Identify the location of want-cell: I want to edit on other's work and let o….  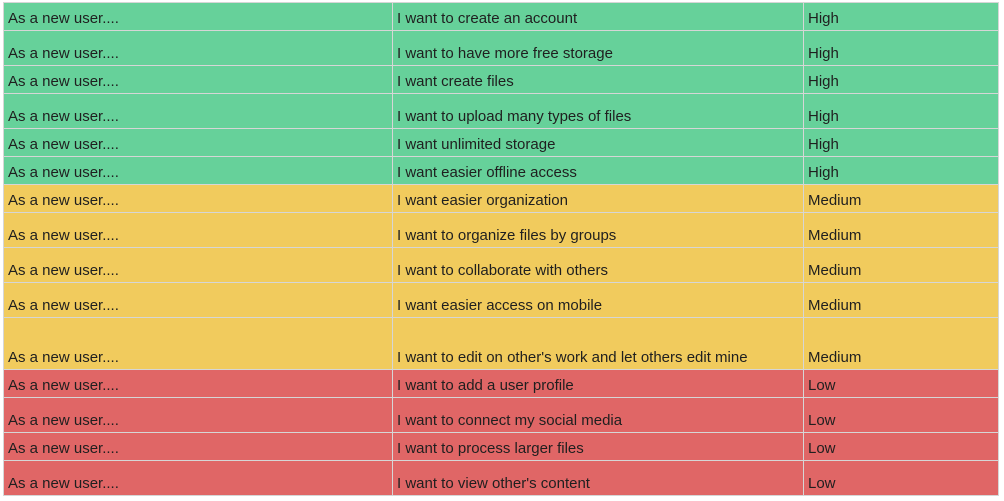
(598, 343).